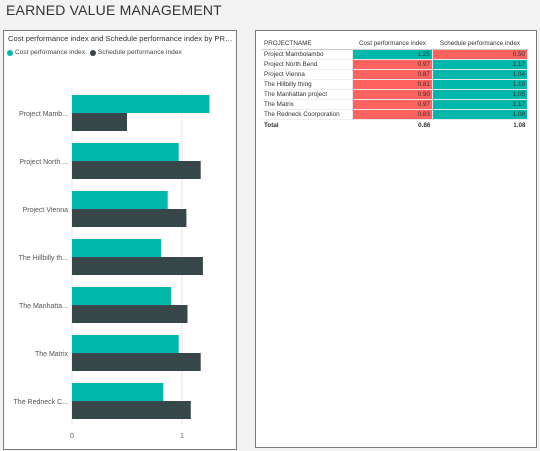  I want to click on cell-cpi: 0.87, so click(392, 74).